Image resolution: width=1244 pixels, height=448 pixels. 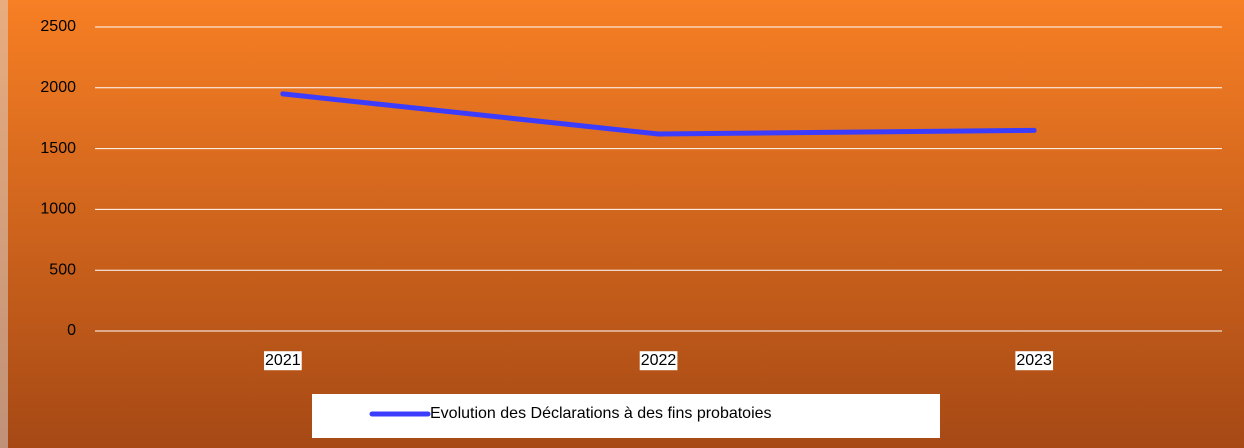 What do you see at coordinates (58, 148) in the screenshot?
I see `y-tick-label: 1500` at bounding box center [58, 148].